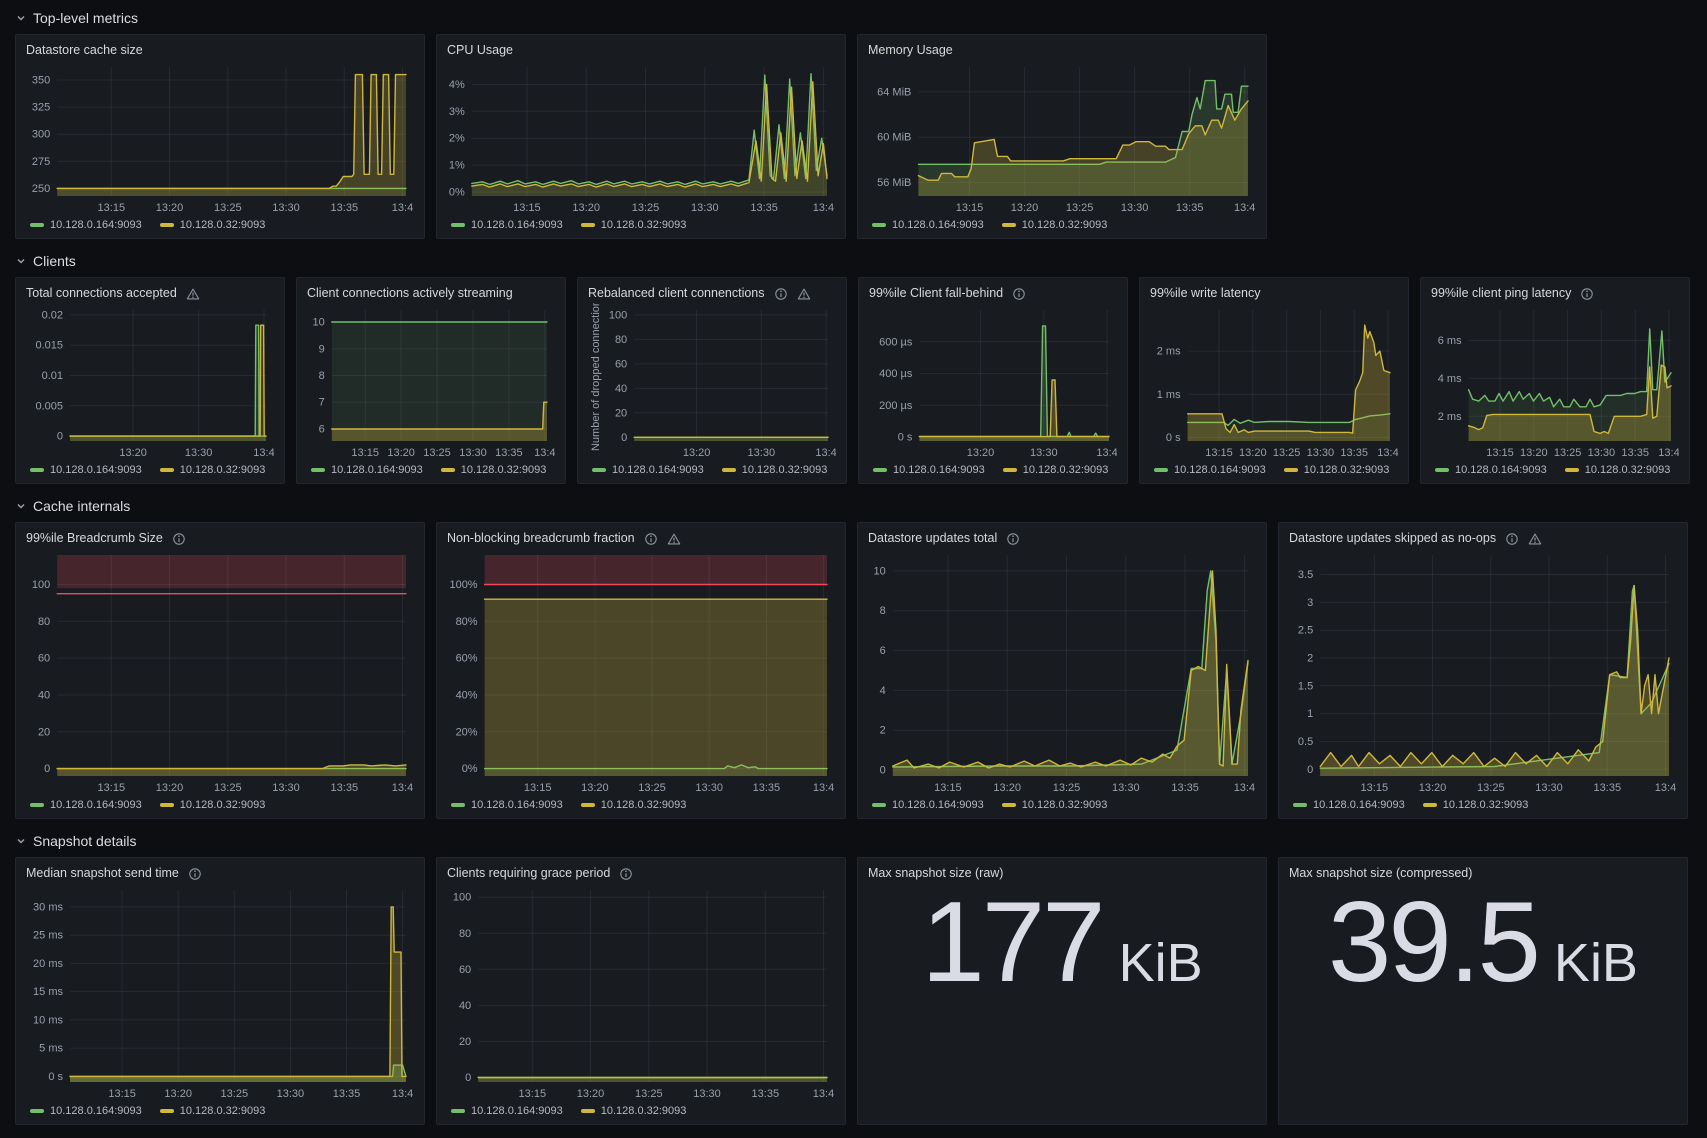 The image size is (1707, 1138). I want to click on panel-title: Rebalanced client connenctions, so click(676, 293).